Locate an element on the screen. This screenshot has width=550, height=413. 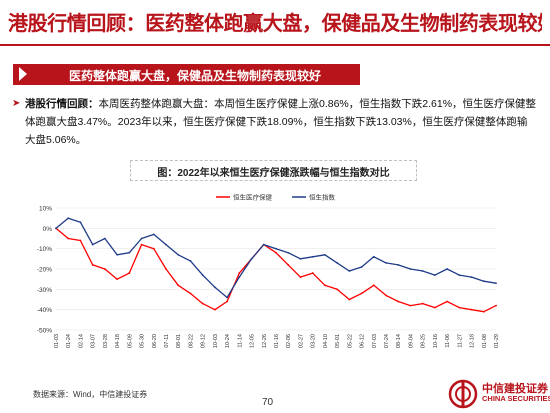
x-tick-label: 2024-01-08 is located at coordinates (485, 341).